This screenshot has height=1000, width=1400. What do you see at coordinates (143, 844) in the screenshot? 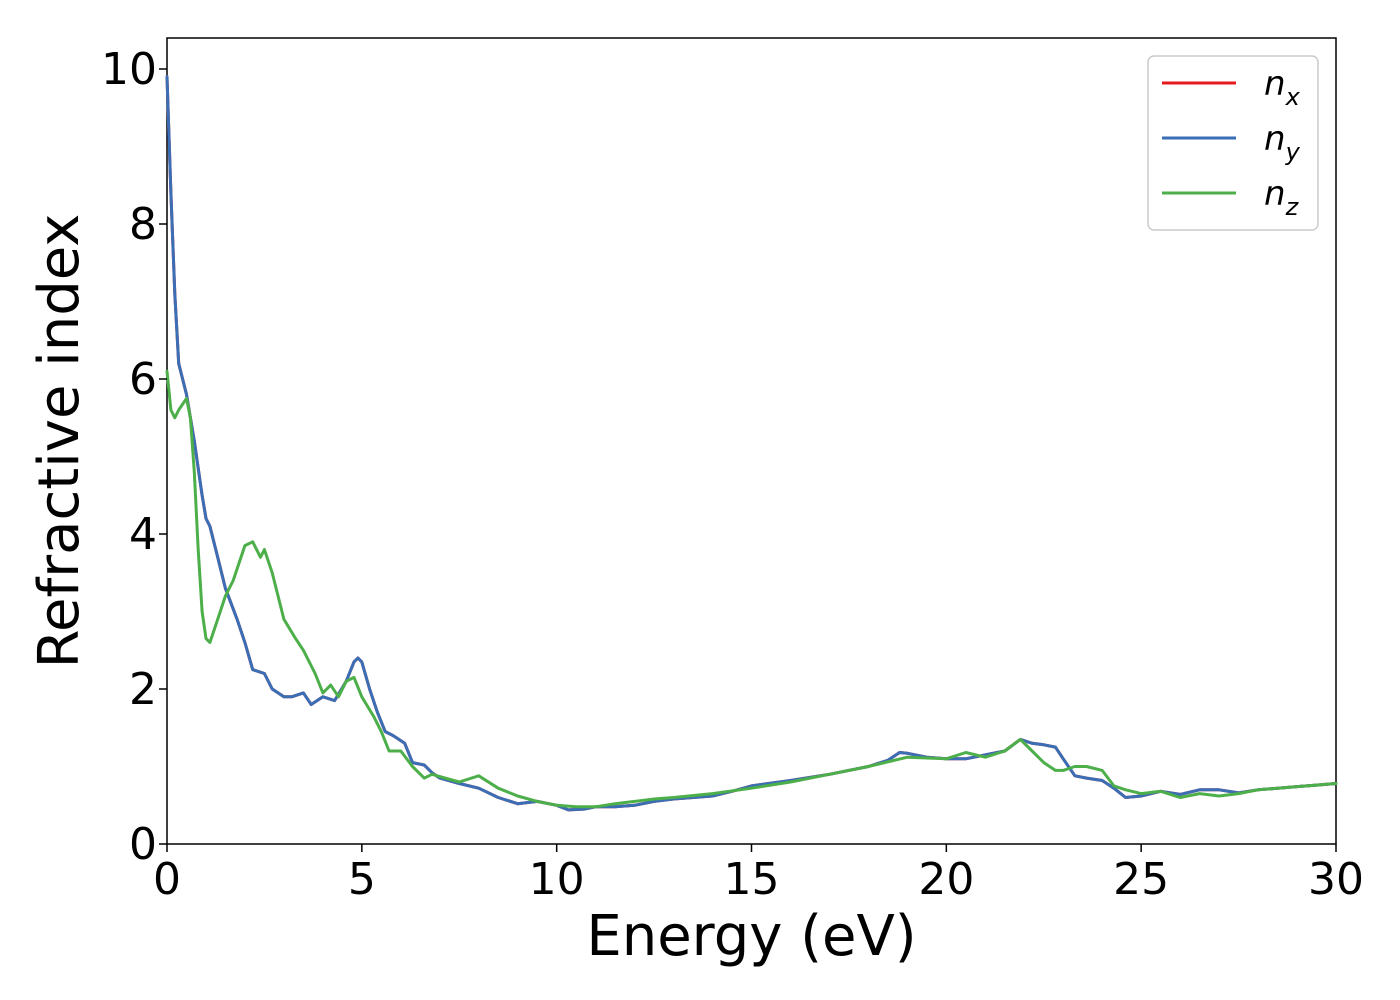
I see `y-tick-label: 0` at bounding box center [143, 844].